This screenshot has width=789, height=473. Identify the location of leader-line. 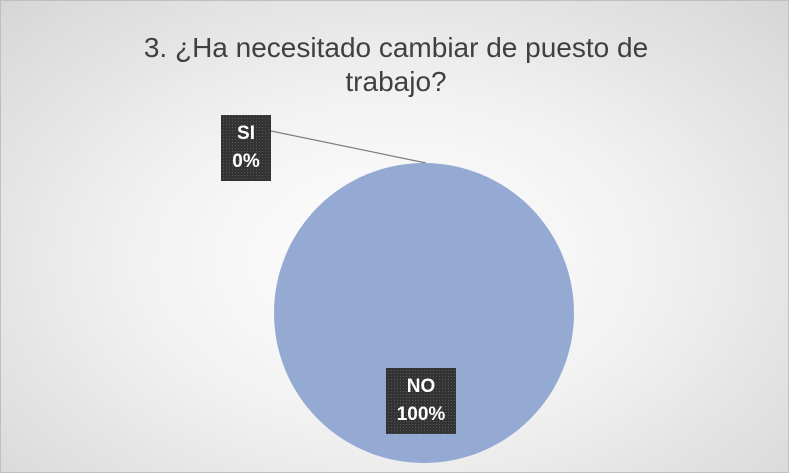
(348, 147).